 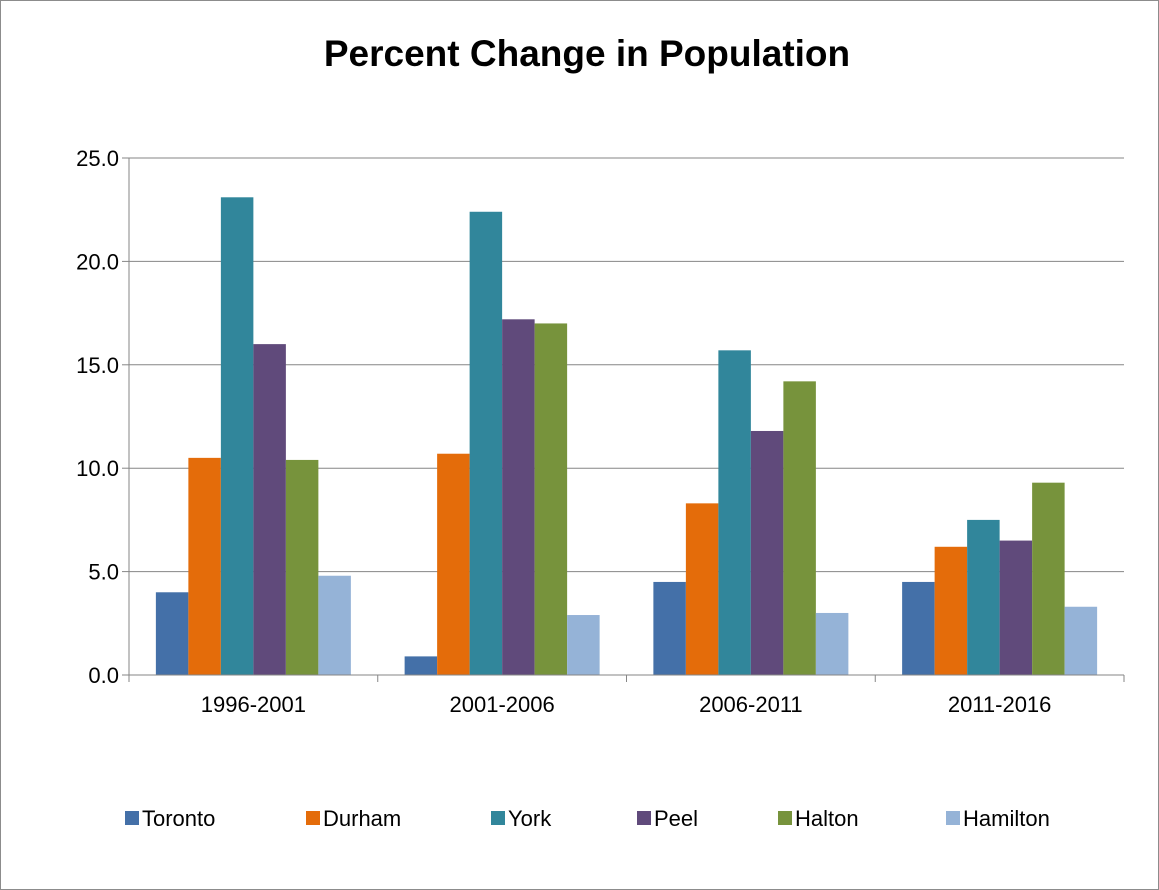 I want to click on bar-halton-2006-2011, so click(x=799, y=528).